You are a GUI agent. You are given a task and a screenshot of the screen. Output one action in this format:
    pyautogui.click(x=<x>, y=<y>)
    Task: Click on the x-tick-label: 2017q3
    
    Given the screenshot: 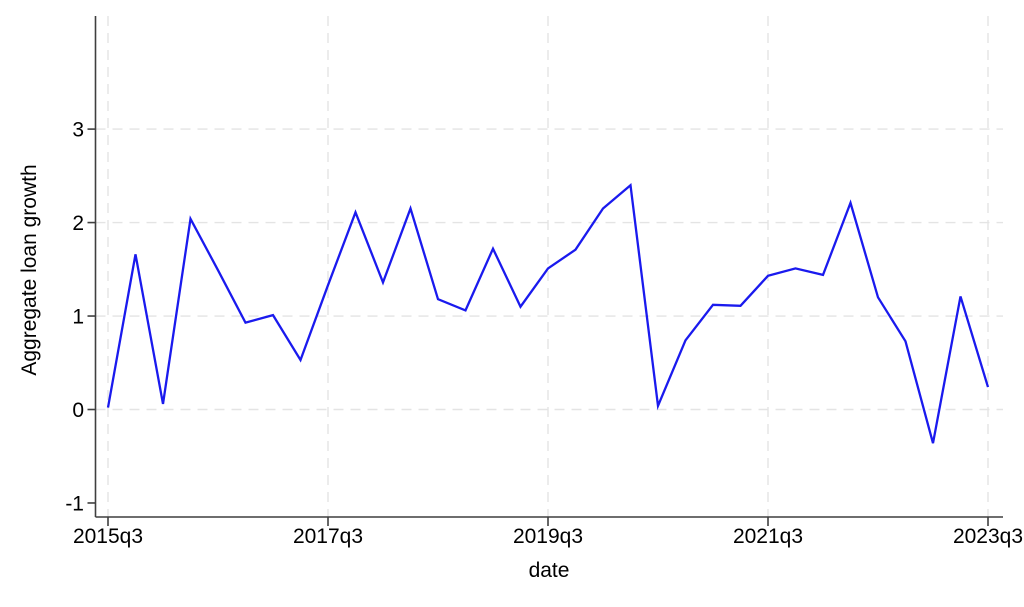 What is the action you would take?
    pyautogui.click(x=328, y=536)
    